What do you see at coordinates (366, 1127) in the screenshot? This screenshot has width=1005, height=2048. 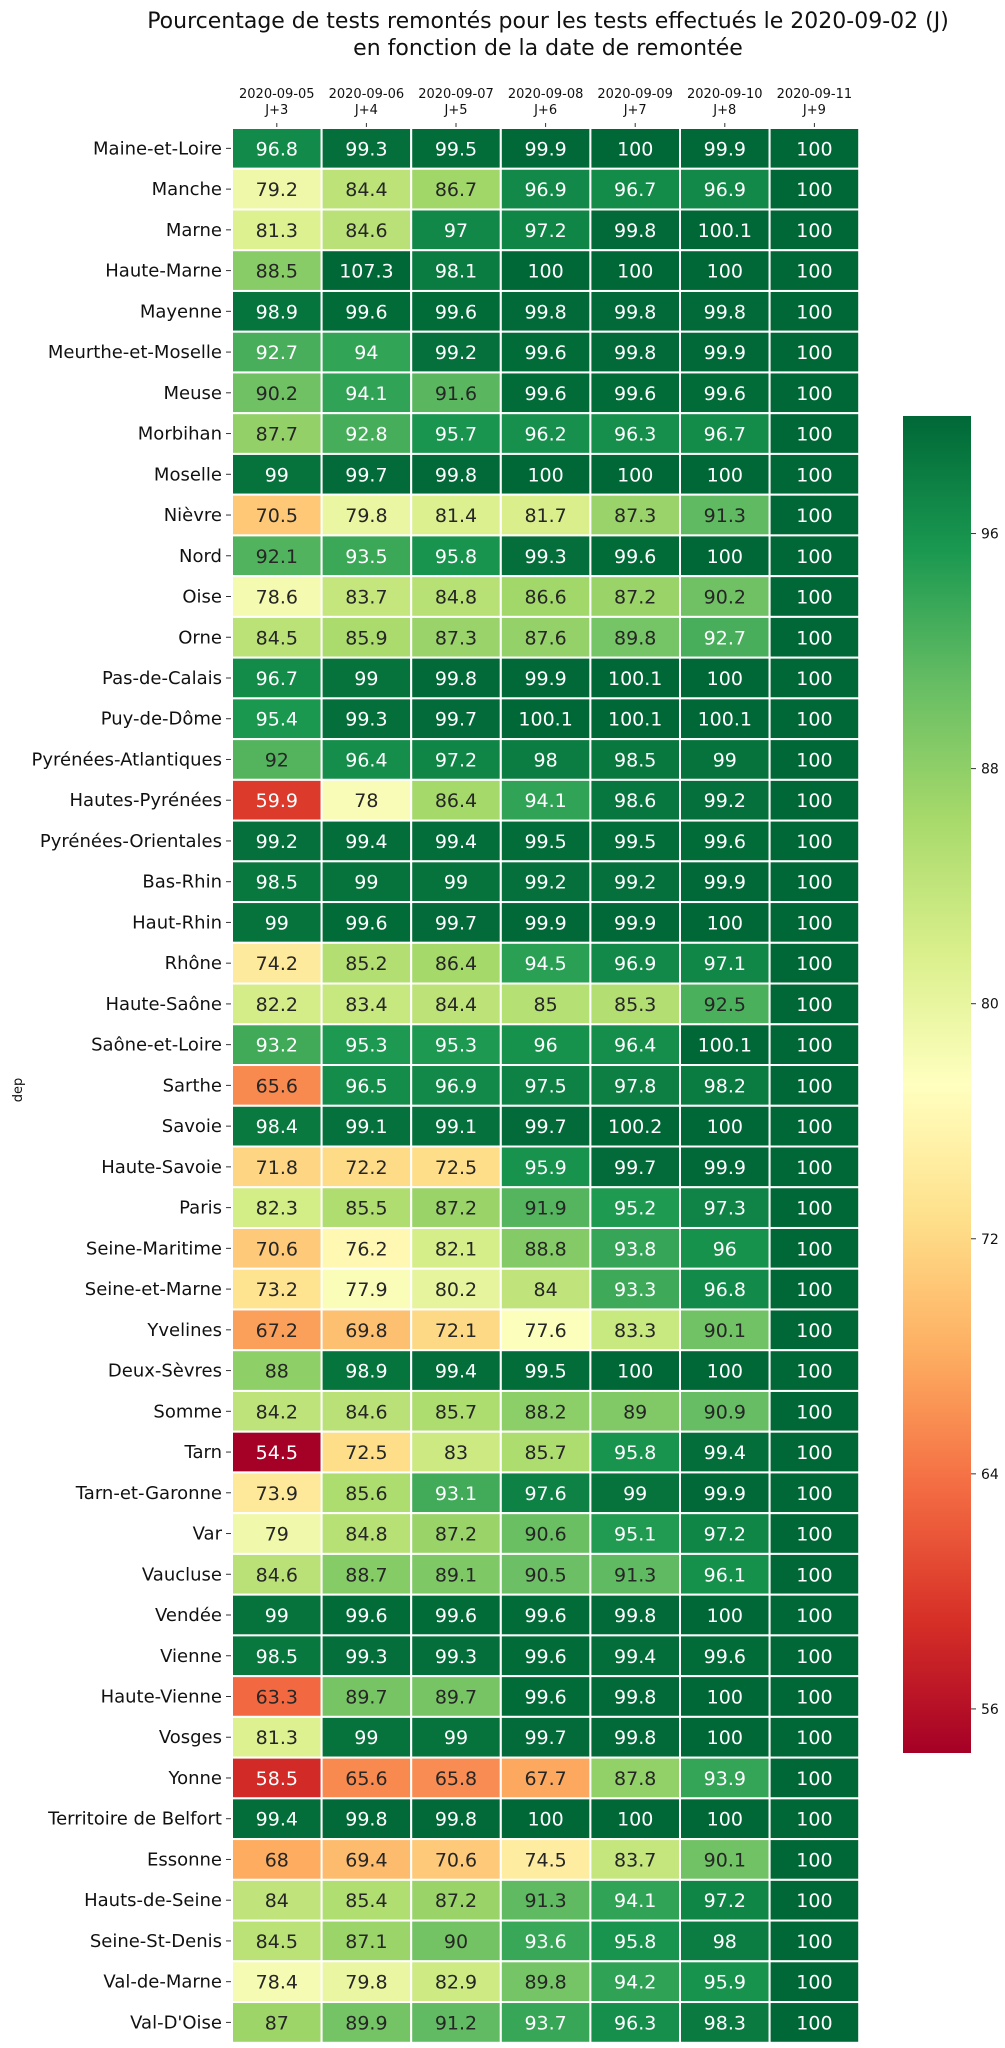 I see `cell-value-label: 99.1` at bounding box center [366, 1127].